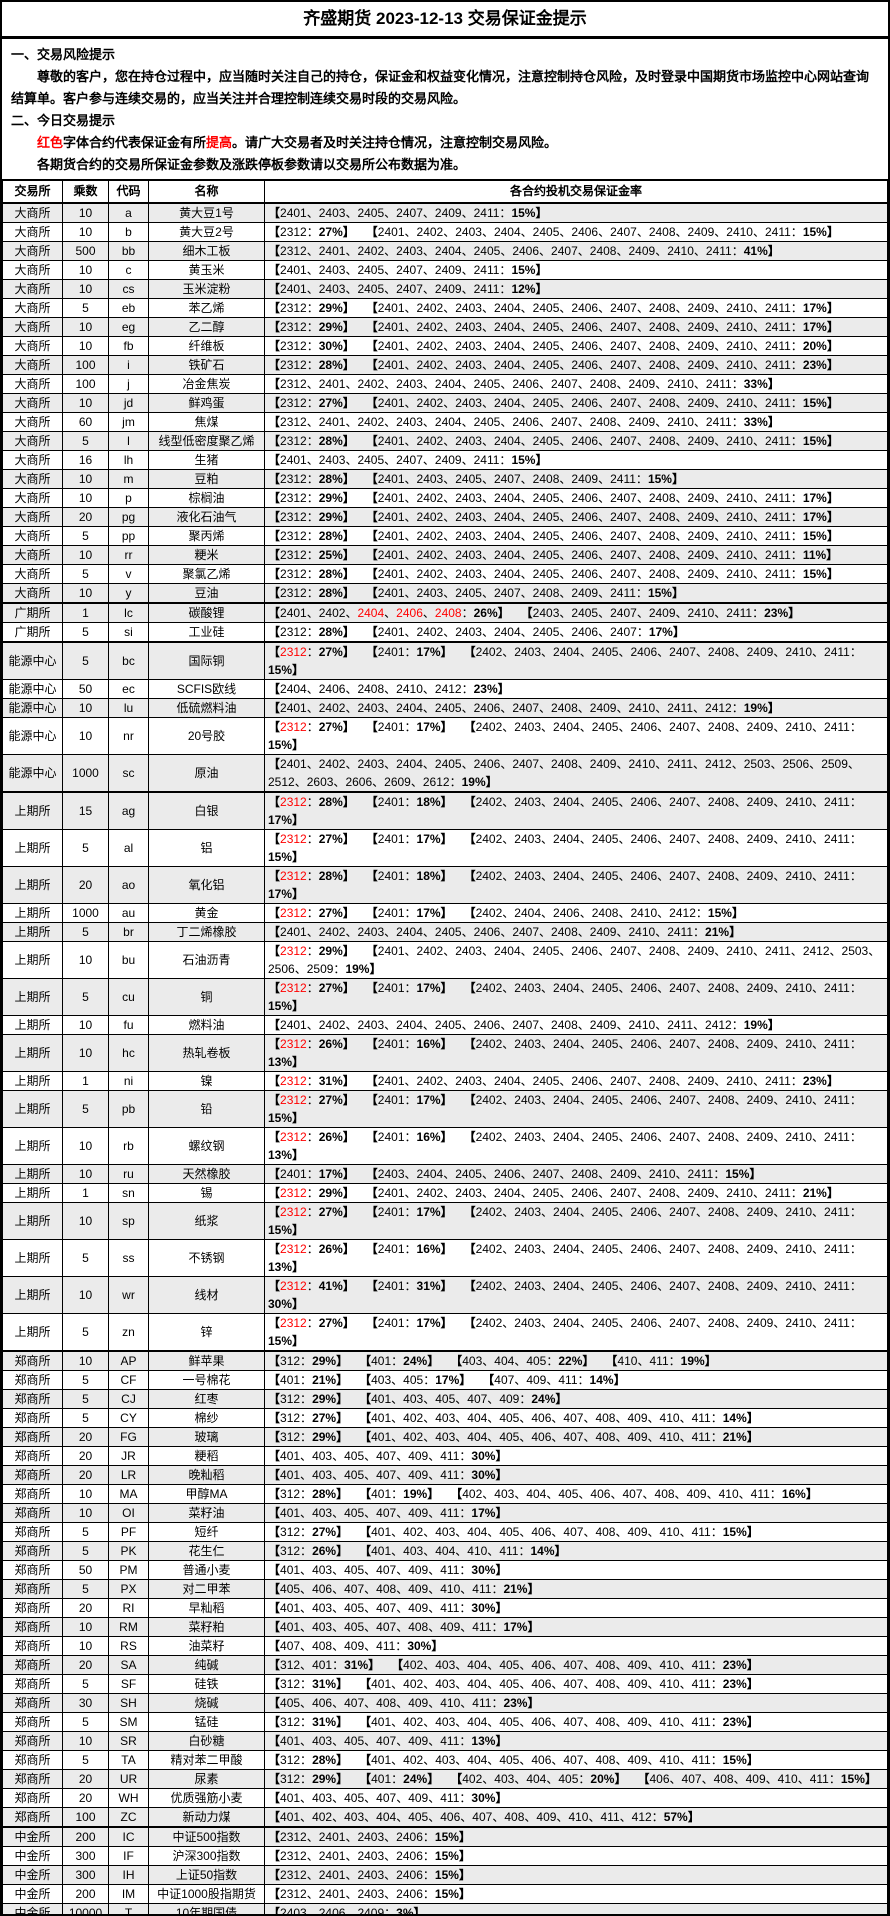 This screenshot has height=1916, width=890. Describe the element at coordinates (85, 810) in the screenshot. I see `multiplier-cell: 15` at that location.